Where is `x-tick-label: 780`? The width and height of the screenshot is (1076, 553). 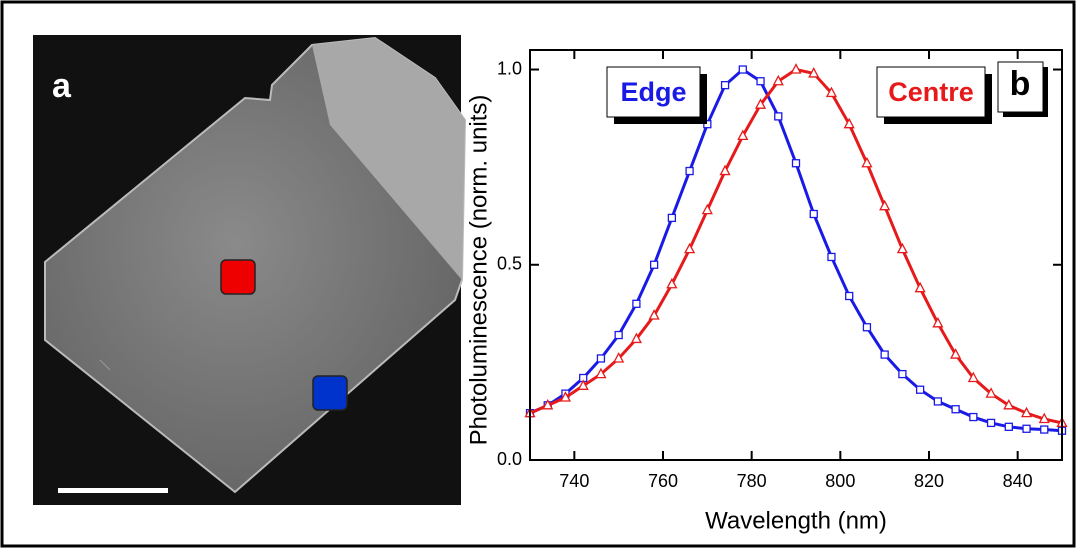 x-tick-label: 780 is located at coordinates (752, 481).